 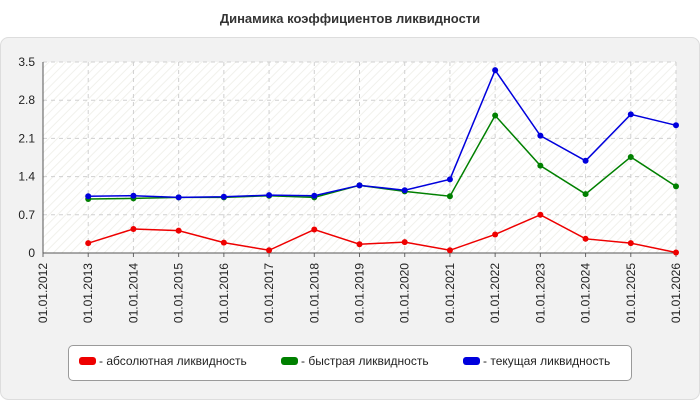 I want to click on legend-swatch-current, so click(x=471, y=361).